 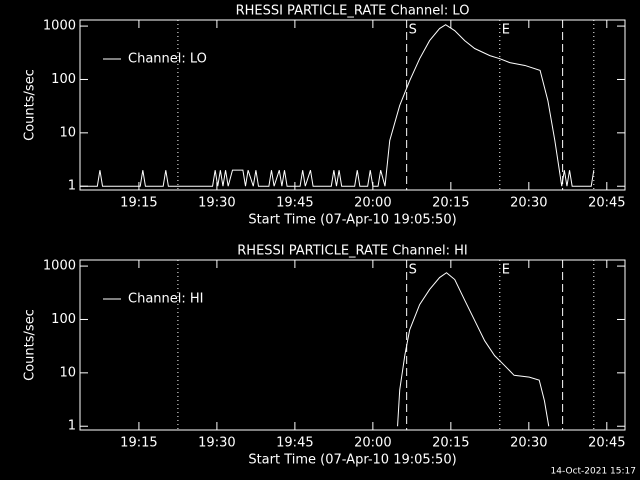 What do you see at coordinates (353, 11) in the screenshot?
I see `chart-title: RHESSI PARTICLE_RATE Channel: LO` at bounding box center [353, 11].